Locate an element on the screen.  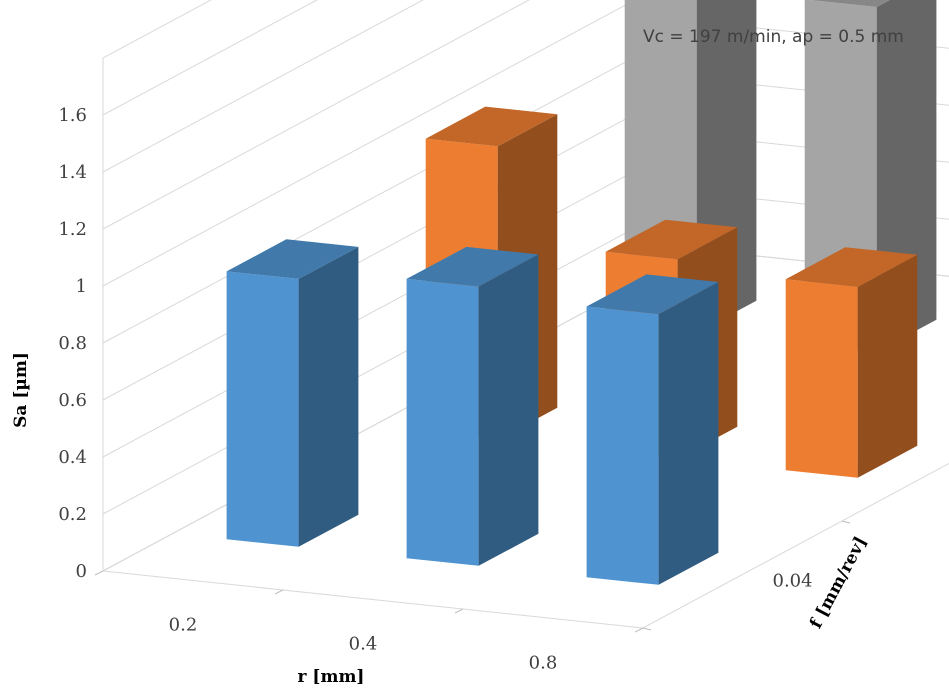
bar-r0.2-f0.04 is located at coordinates (292, 393).